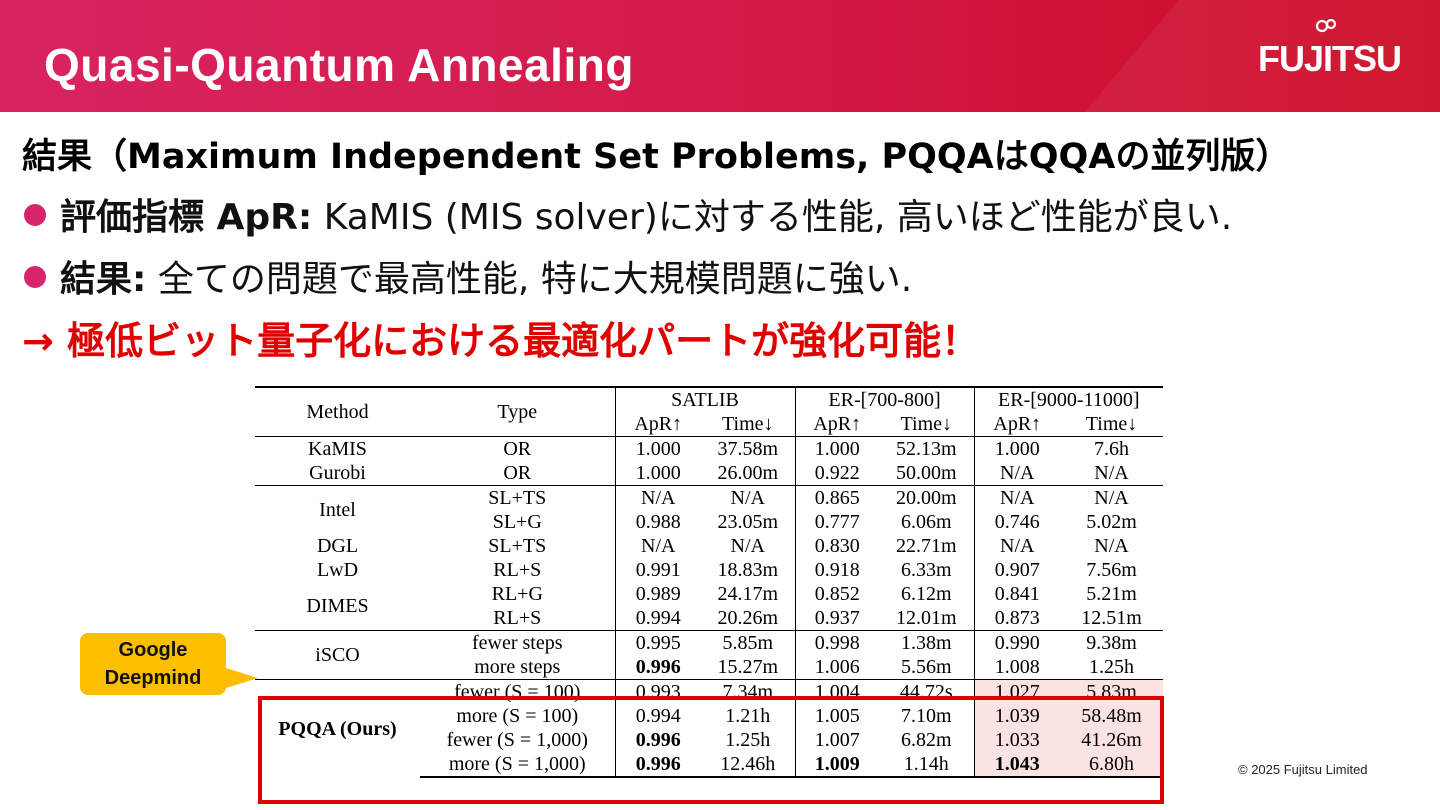 Image resolution: width=1440 pixels, height=810 pixels. I want to click on method-cell: KaMIS, so click(337, 448).